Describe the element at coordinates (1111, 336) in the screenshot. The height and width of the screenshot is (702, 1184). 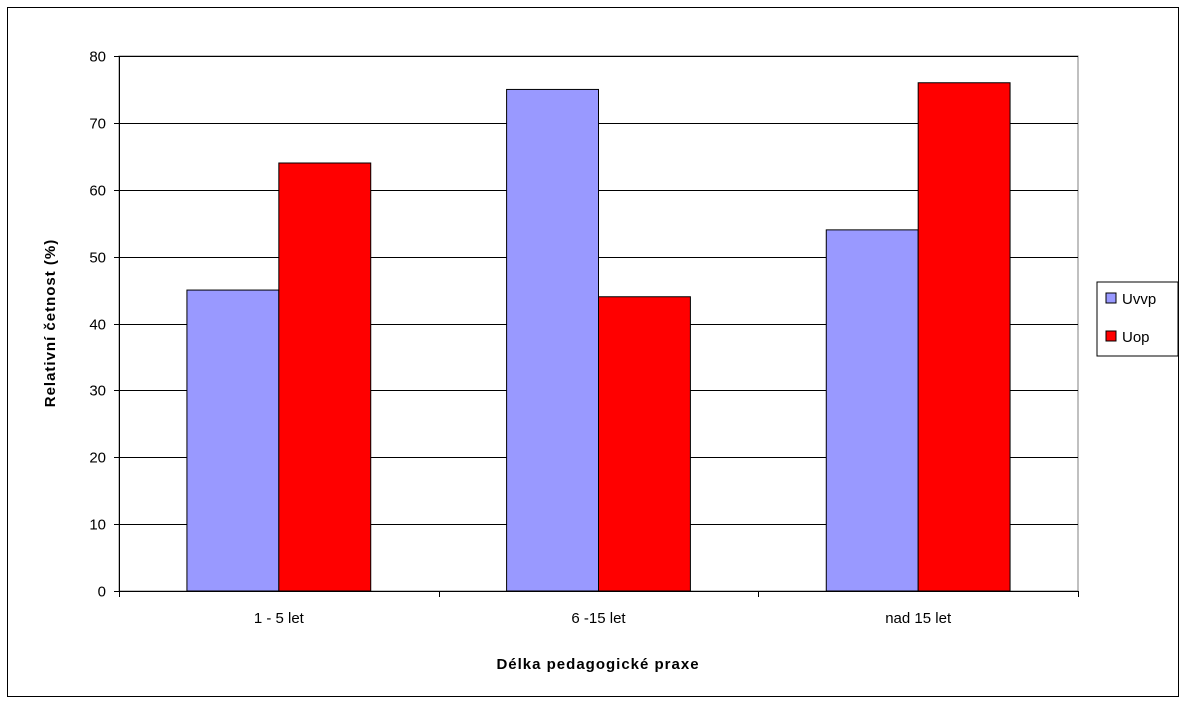
I see `legend-swatch-uop` at that location.